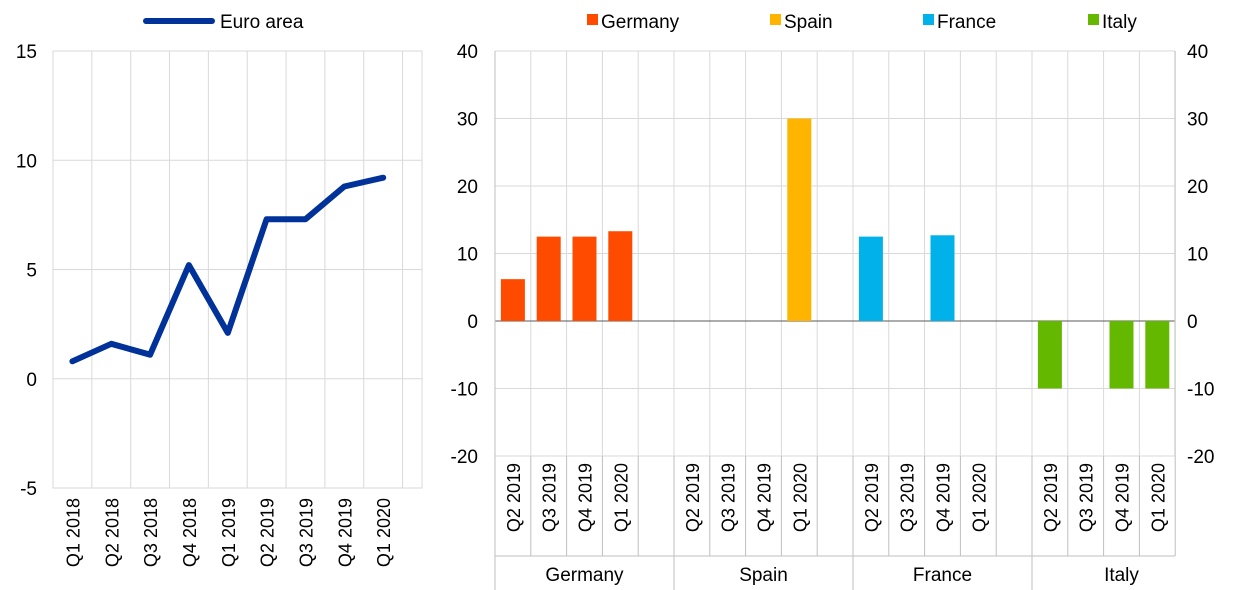 The height and width of the screenshot is (590, 1240). What do you see at coordinates (1197, 255) in the screenshot?
I see `right-y-tick-label-right: 10` at bounding box center [1197, 255].